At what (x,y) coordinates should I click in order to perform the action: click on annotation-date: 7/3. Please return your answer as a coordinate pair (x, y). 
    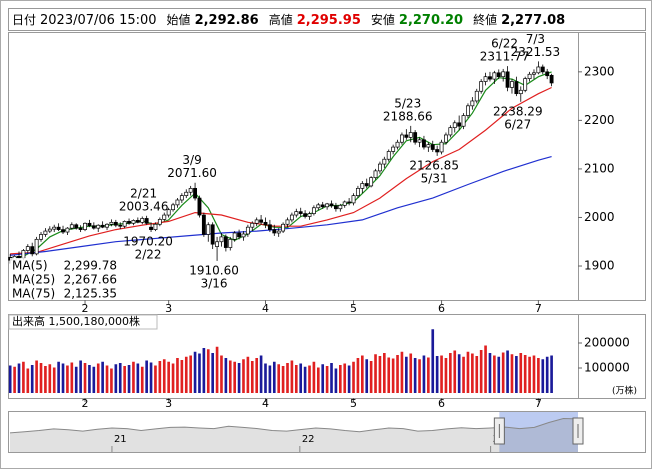
    Looking at the image, I should click on (535, 39).